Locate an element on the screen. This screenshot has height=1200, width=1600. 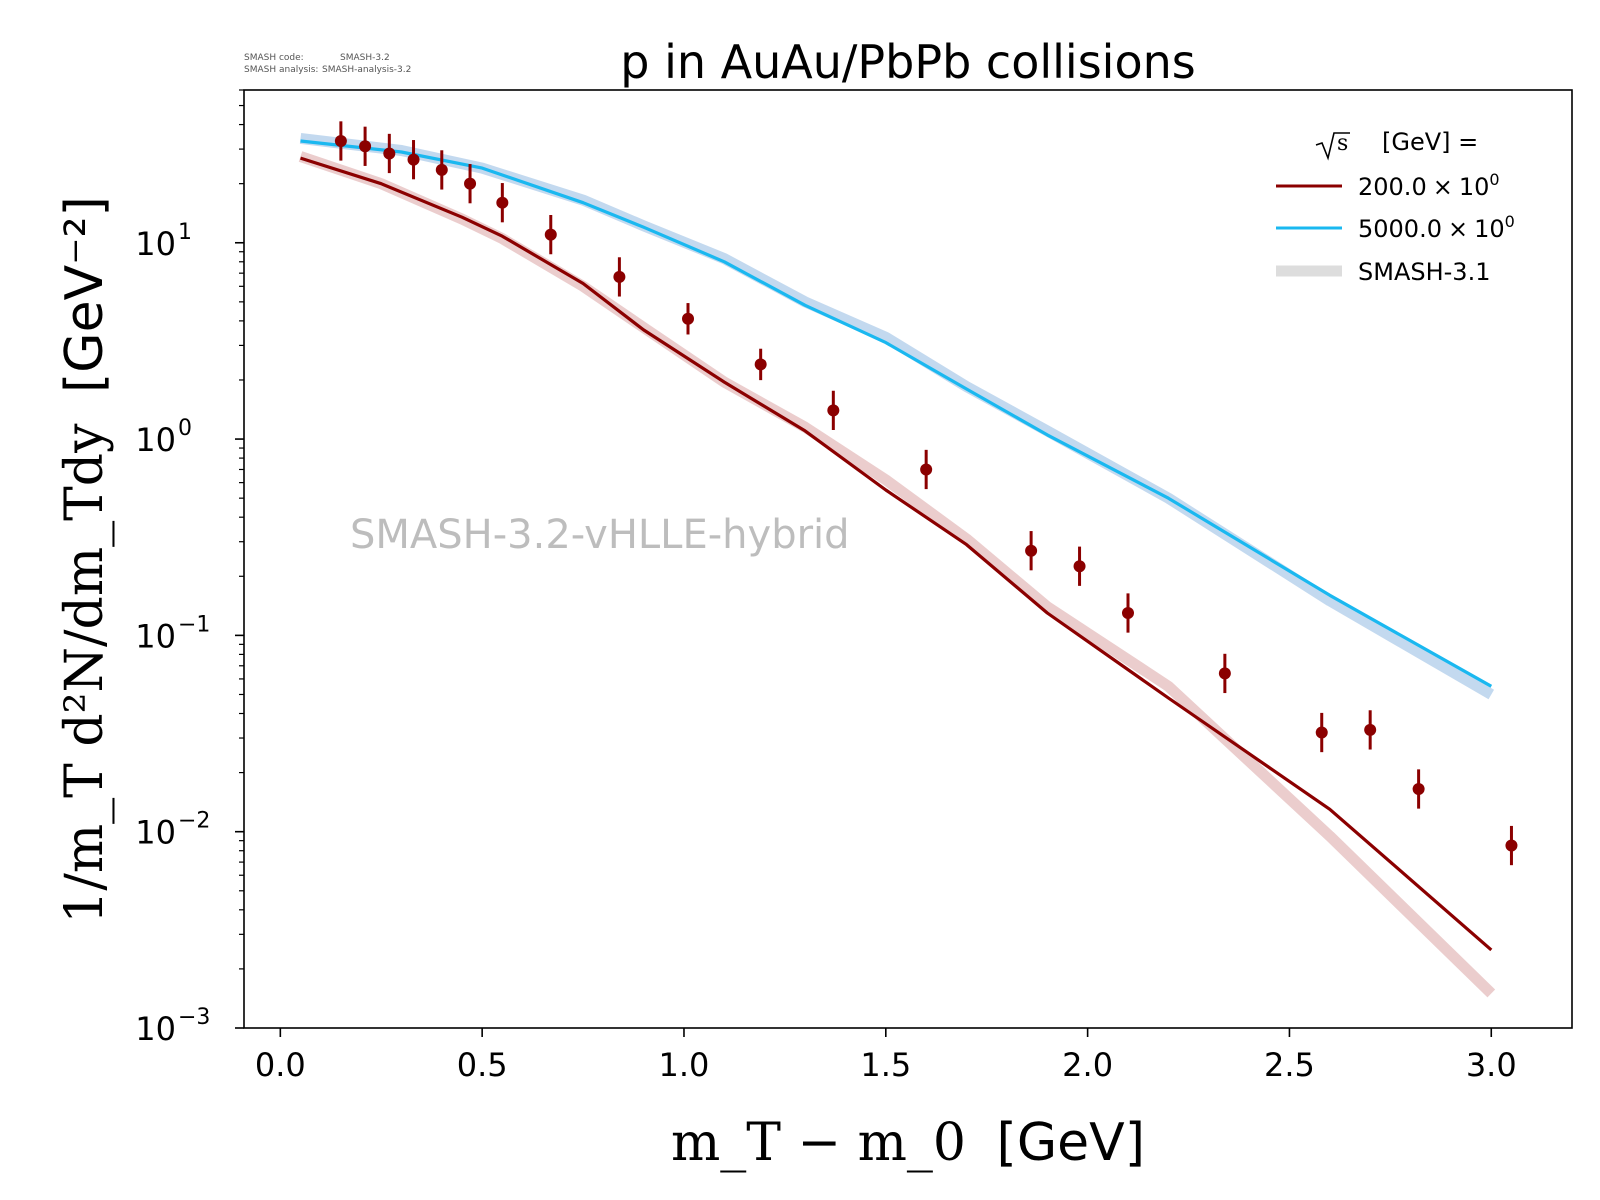
legend-label-200: 200.0 is located at coordinates (1392, 187).